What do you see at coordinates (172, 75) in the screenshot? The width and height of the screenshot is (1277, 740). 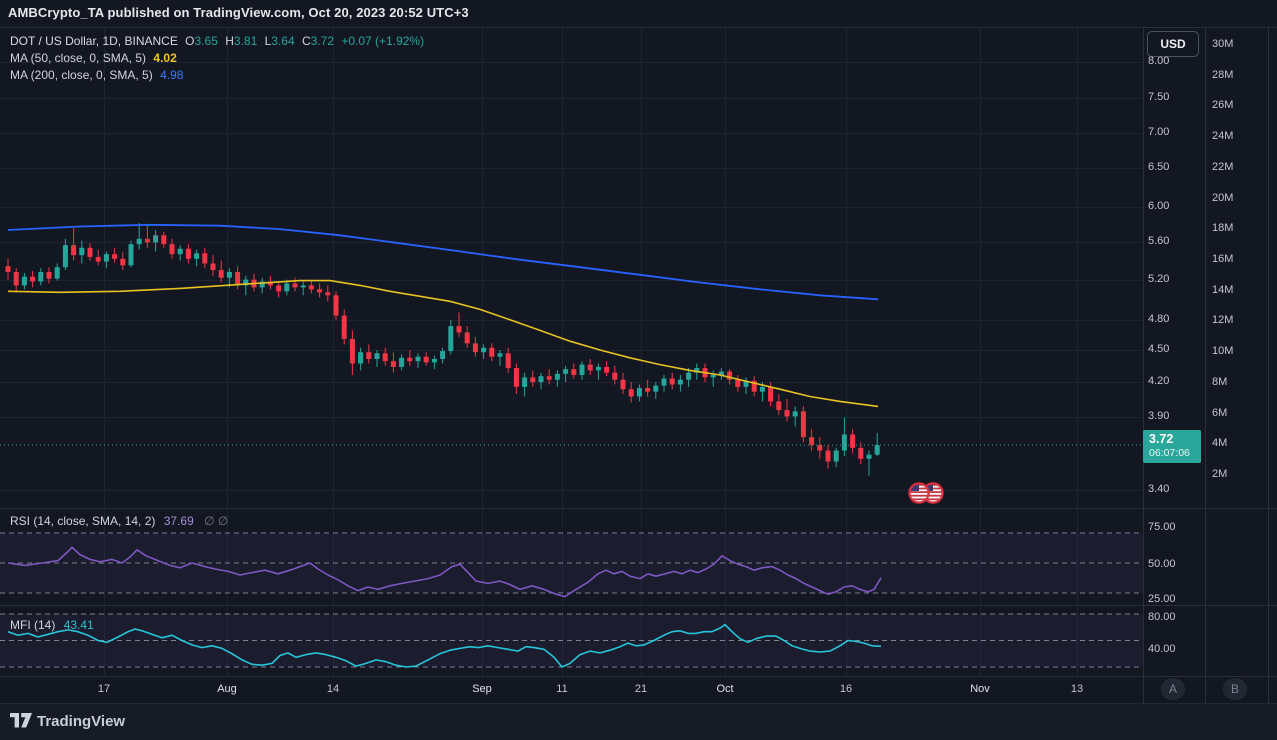 I see `ma200-value: 4.98` at bounding box center [172, 75].